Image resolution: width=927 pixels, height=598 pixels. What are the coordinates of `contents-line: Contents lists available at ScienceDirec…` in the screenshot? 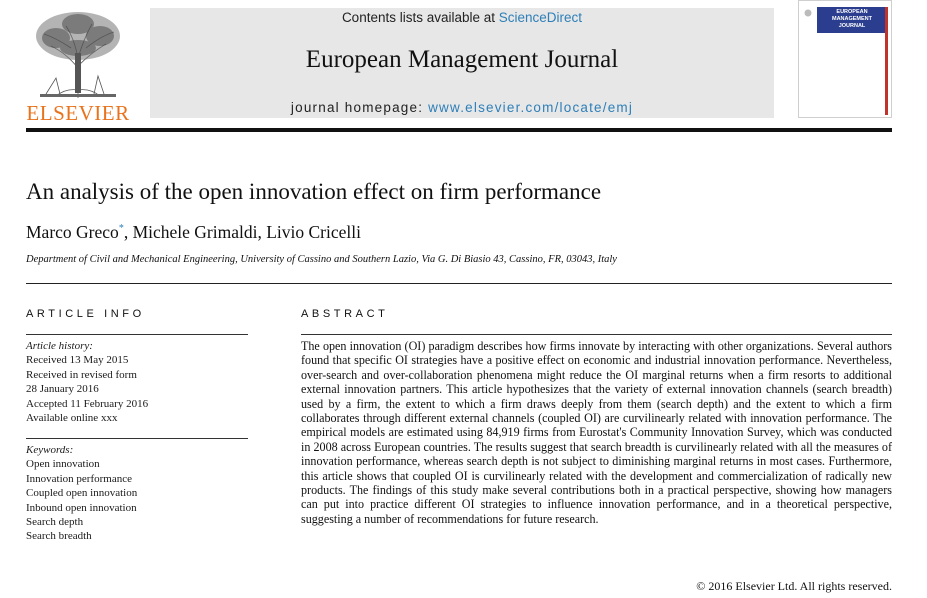 It's located at (462, 17).